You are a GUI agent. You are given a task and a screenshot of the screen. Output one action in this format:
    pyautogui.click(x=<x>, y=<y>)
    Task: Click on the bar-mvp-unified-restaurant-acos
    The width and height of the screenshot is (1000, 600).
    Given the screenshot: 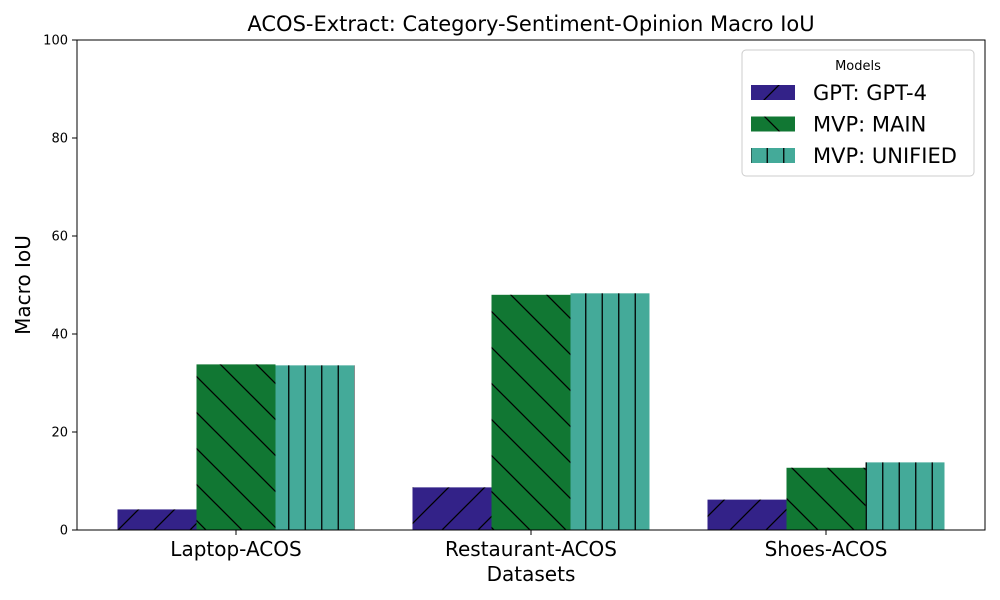 What is the action you would take?
    pyautogui.click(x=610, y=411)
    